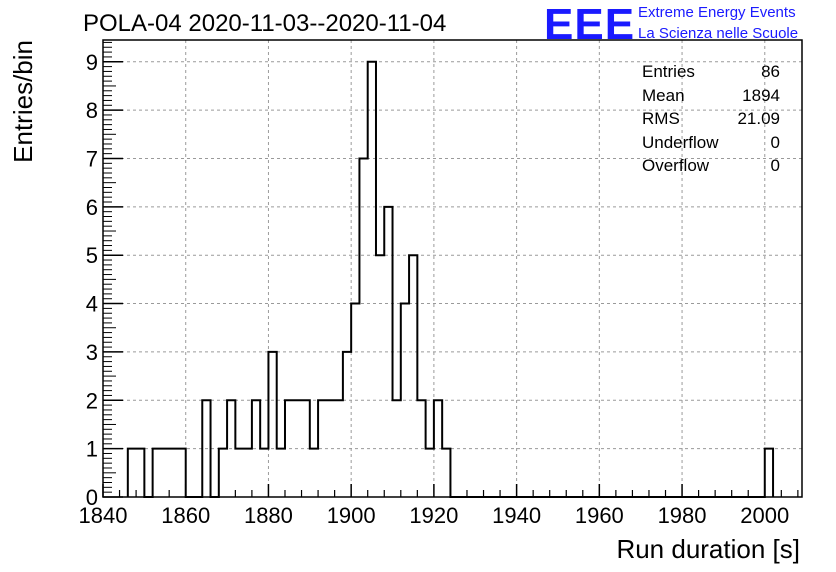  Describe the element at coordinates (23, 101) in the screenshot. I see `y-axis-label: Entries/bin` at that location.